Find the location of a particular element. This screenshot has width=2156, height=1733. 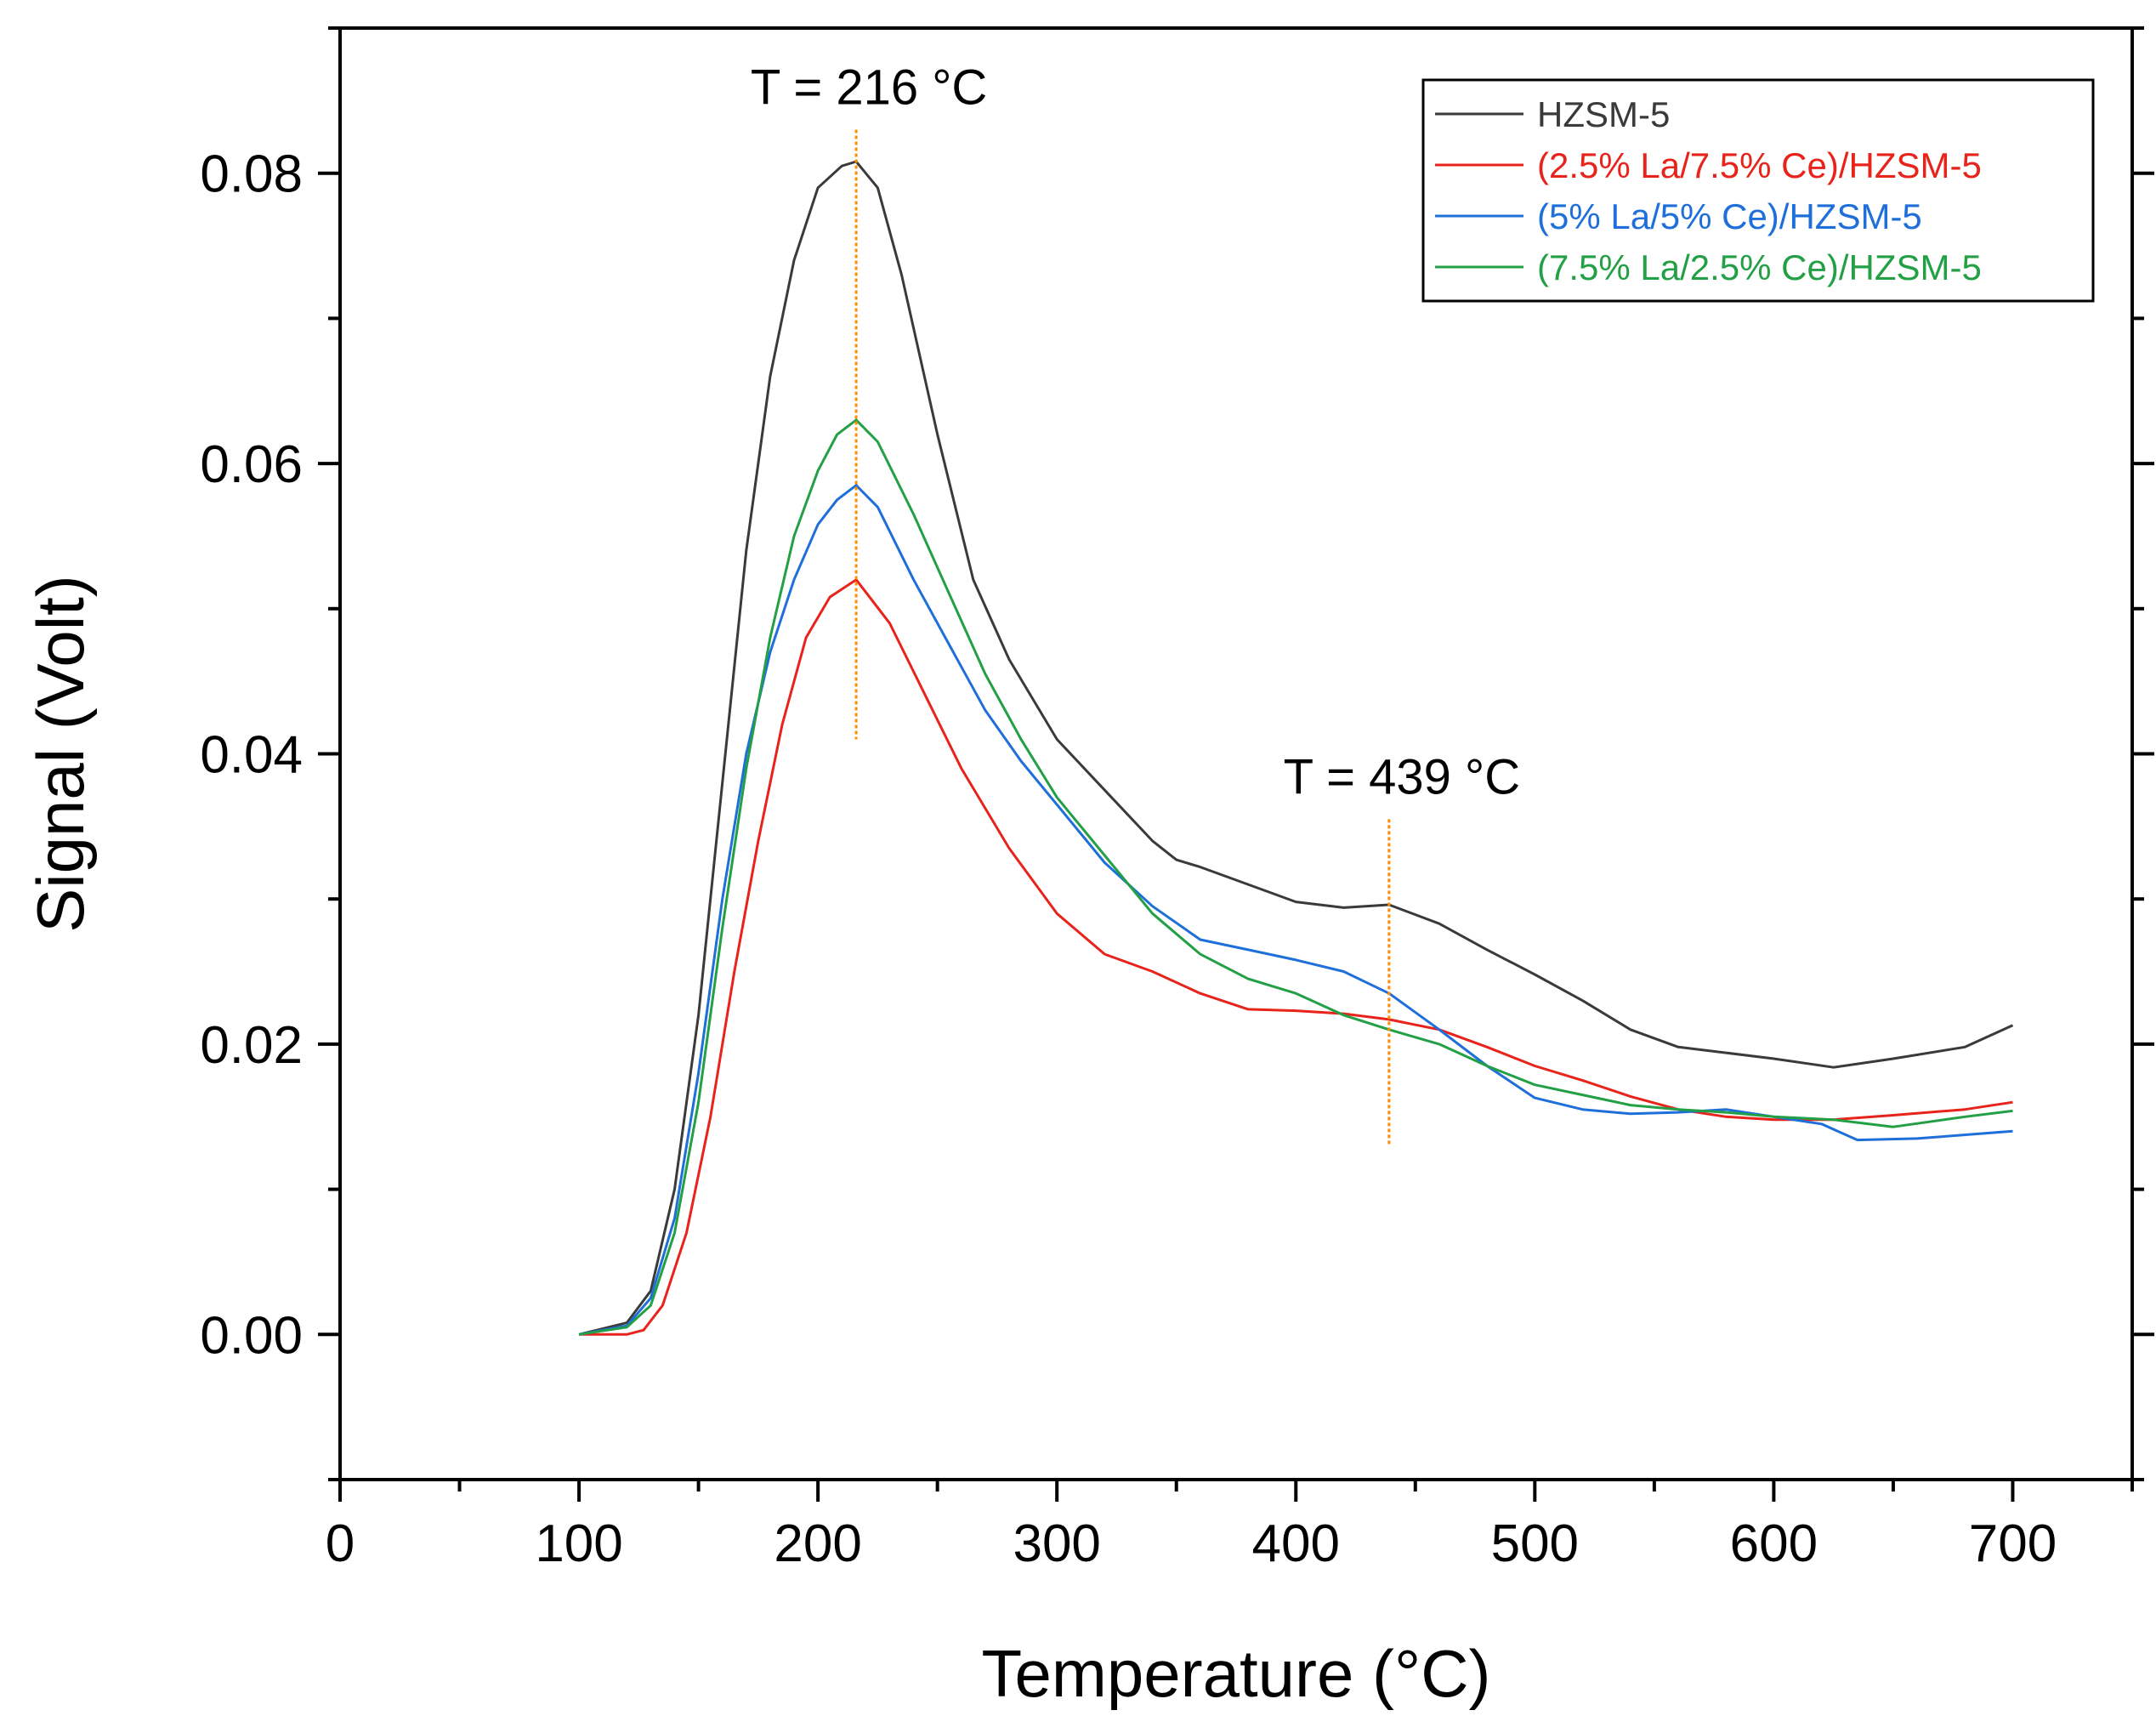

x-tick-label: 300 is located at coordinates (1056, 1544).